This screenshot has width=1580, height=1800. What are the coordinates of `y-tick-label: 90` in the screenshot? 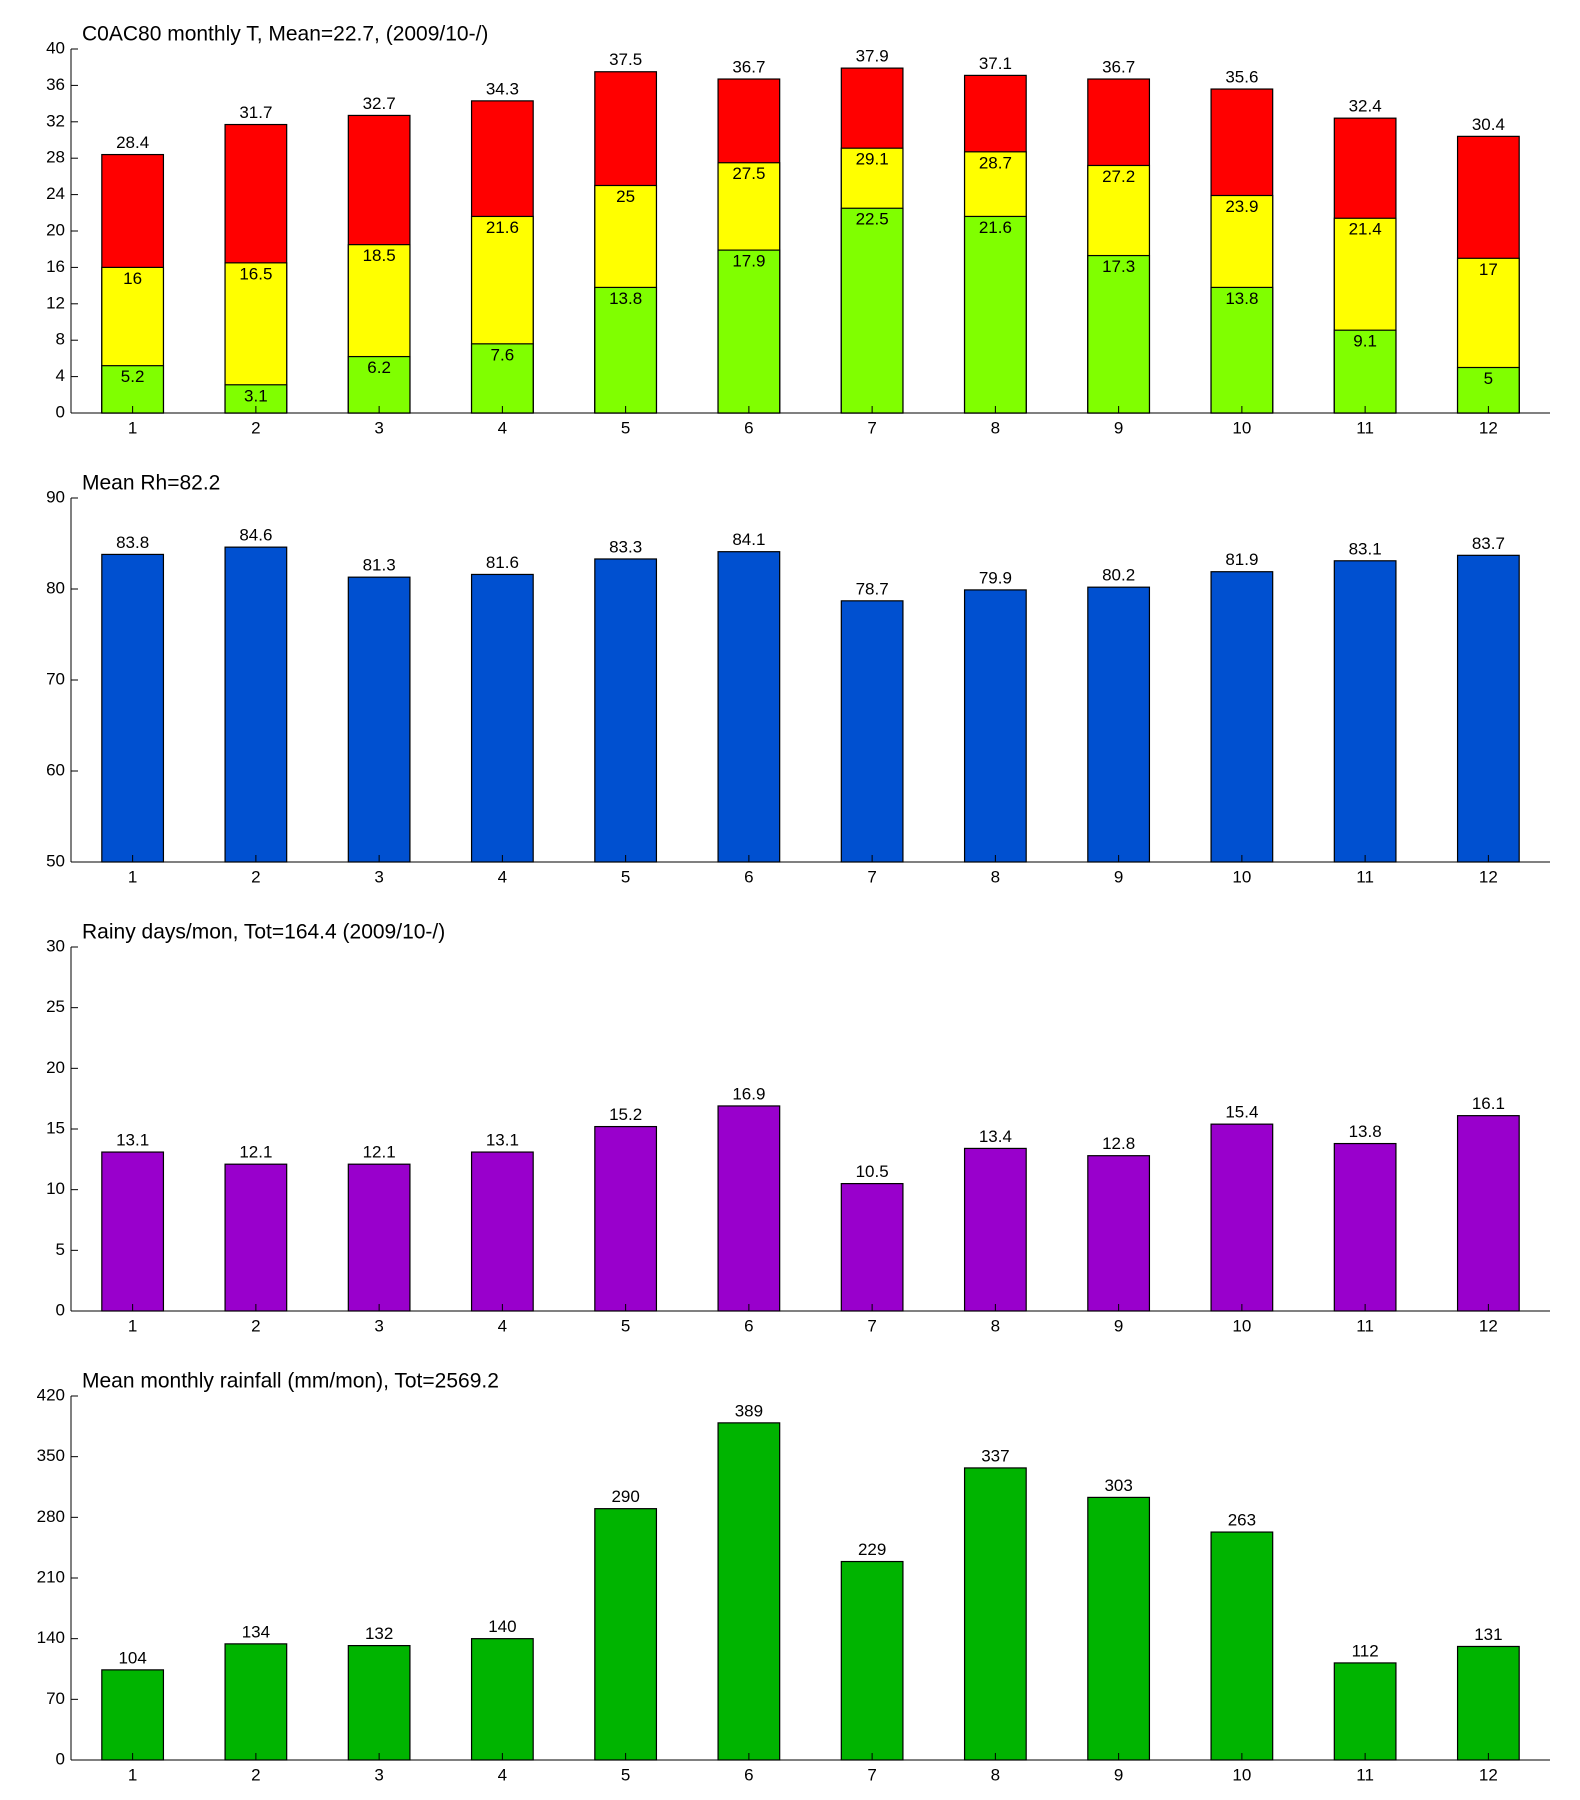 It's located at (55, 496).